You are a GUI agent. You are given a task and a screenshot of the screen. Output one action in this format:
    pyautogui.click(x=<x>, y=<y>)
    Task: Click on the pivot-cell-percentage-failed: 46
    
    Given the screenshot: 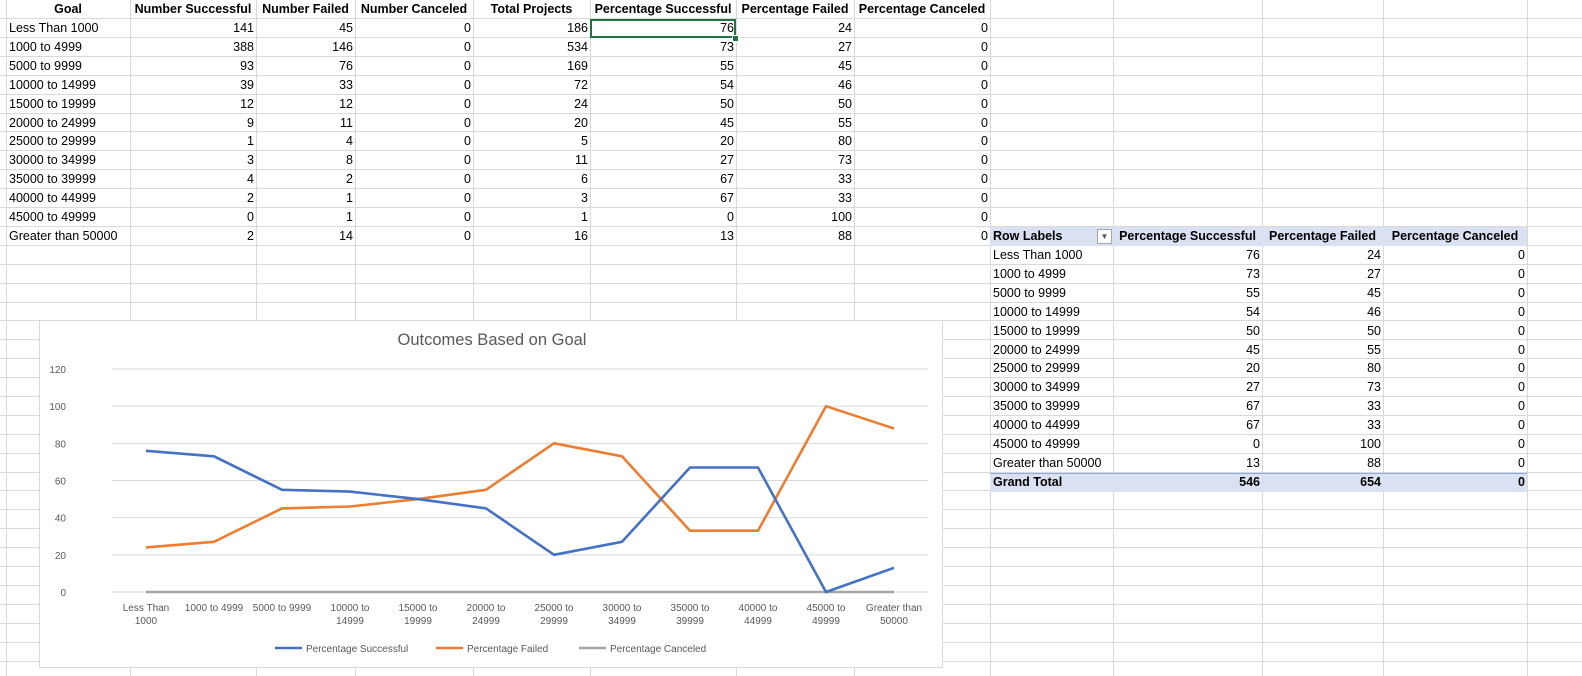 What is the action you would take?
    pyautogui.click(x=1374, y=312)
    